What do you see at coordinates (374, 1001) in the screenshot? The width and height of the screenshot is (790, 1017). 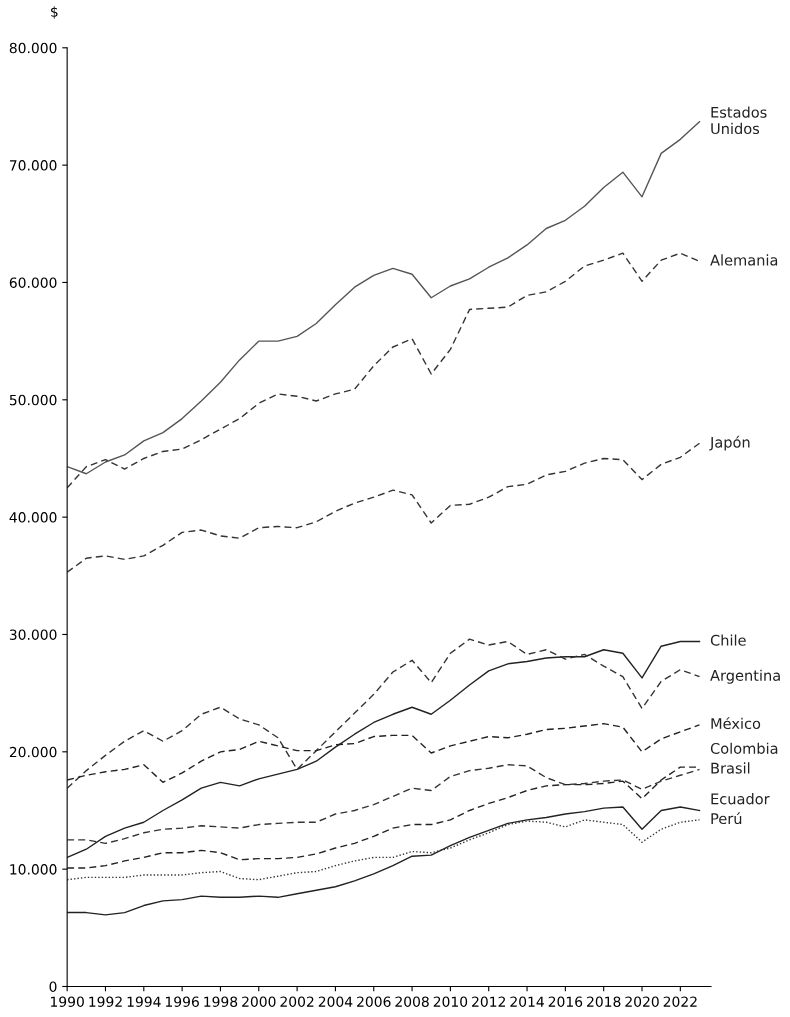 I see `x-tick-label: 2006` at bounding box center [374, 1001].